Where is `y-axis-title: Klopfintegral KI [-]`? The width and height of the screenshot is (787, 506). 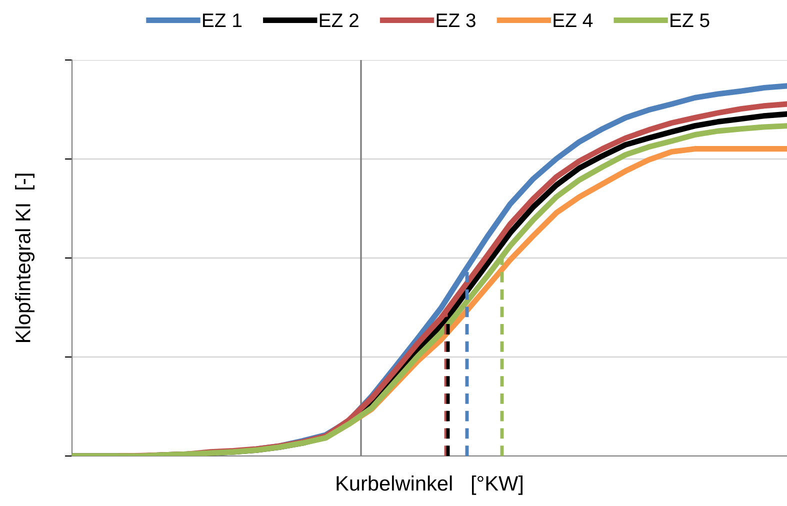
y-axis-title: Klopfintegral KI [-] is located at coordinates (24, 258).